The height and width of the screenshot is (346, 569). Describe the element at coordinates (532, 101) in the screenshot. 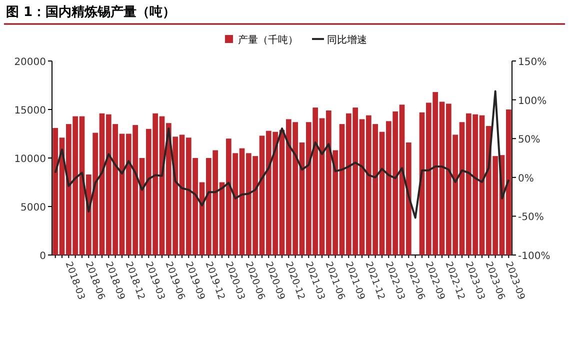

I see `y2-tick-label: 100%` at that location.